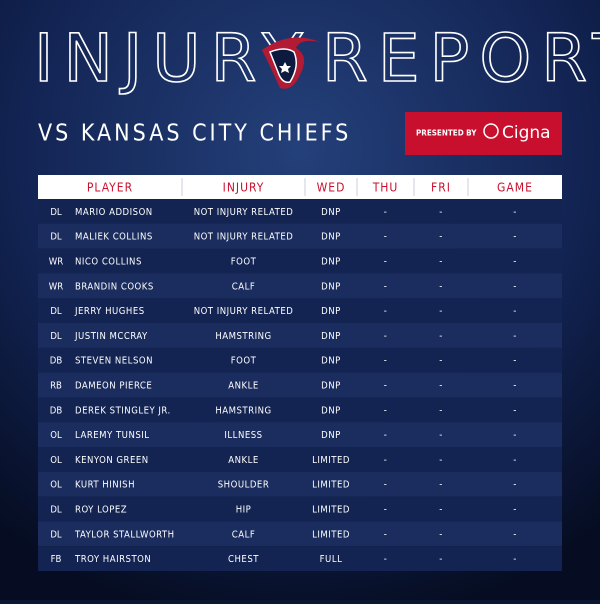 The height and width of the screenshot is (604, 600). I want to click on cell: ILLNESS, so click(243, 435).